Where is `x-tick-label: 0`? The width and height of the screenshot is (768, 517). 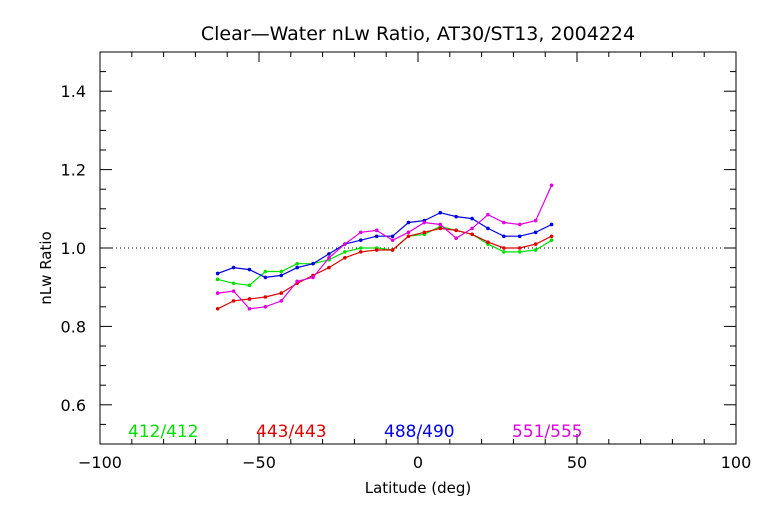 x-tick-label: 0 is located at coordinates (418, 462).